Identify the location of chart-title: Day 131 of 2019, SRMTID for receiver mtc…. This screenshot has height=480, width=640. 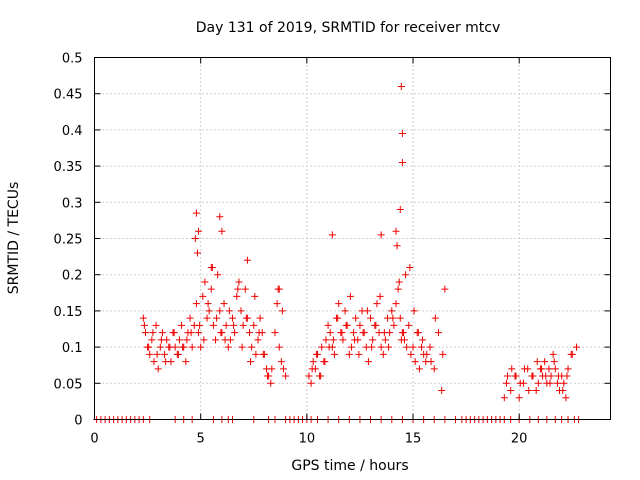
(348, 28).